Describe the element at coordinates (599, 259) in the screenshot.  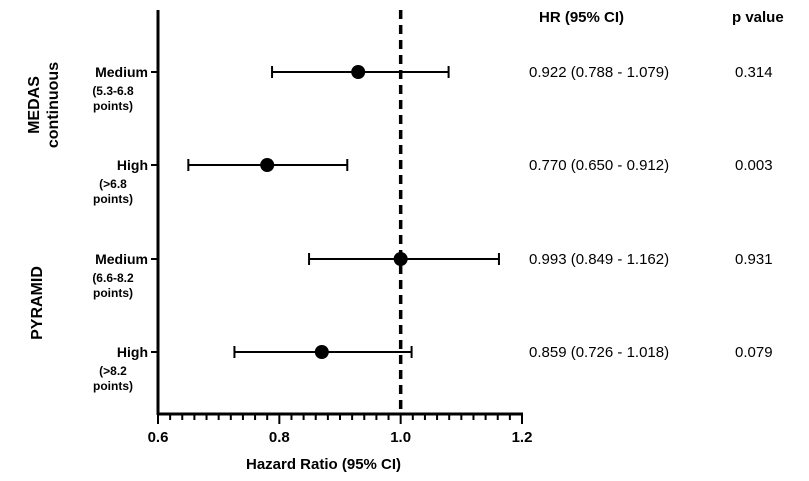
I see `hr-ci-value: 0.993 (0.849 - 1.162)` at that location.